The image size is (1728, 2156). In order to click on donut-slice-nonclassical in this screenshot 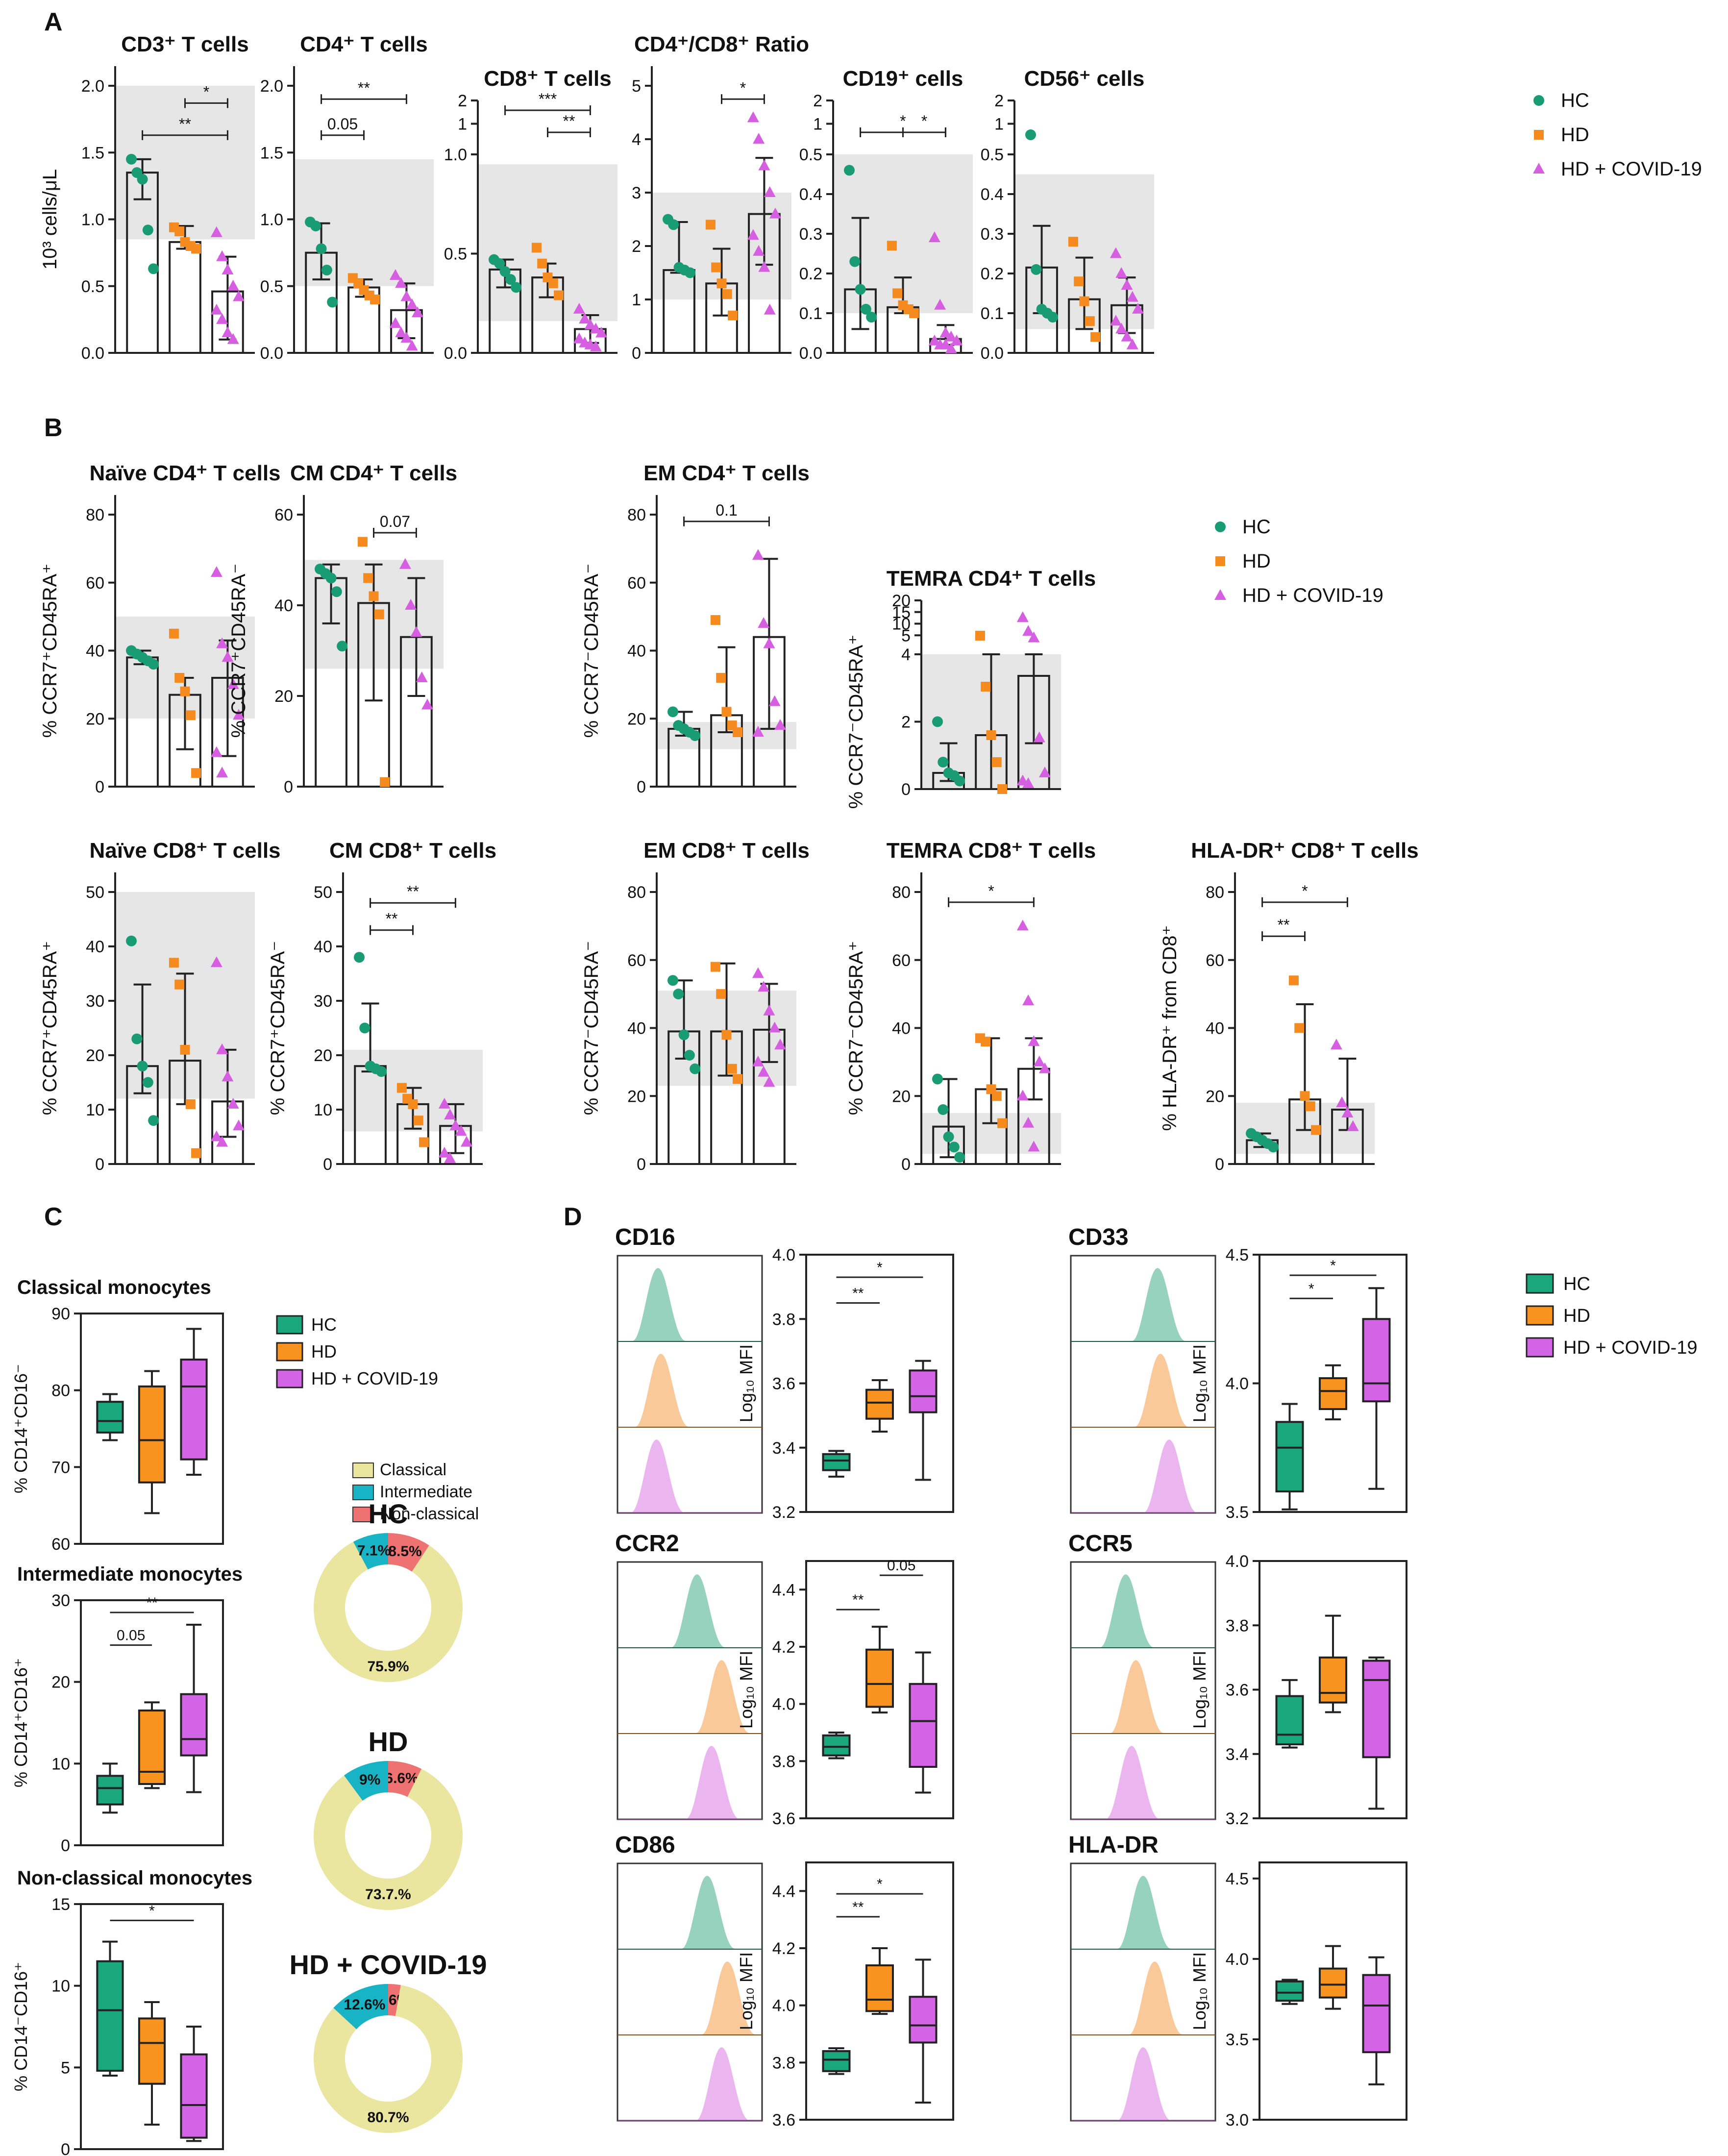, I will do `click(408, 1552)`.